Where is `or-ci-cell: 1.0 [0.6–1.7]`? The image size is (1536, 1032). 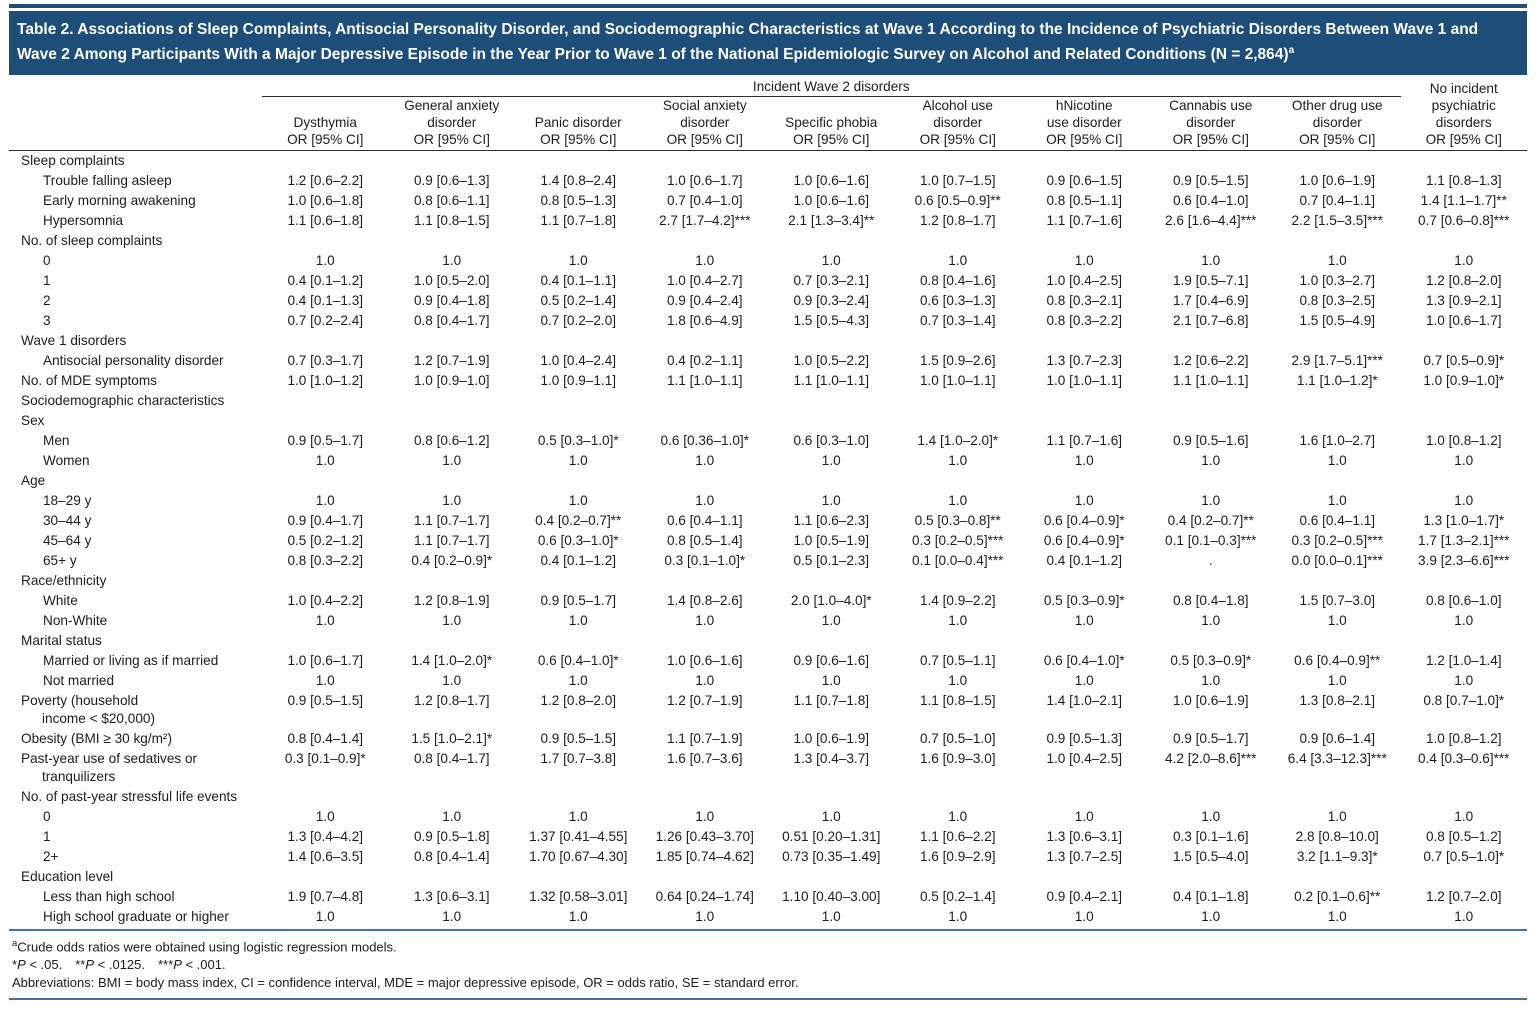 or-ci-cell: 1.0 [0.6–1.7] is located at coordinates (1463, 321).